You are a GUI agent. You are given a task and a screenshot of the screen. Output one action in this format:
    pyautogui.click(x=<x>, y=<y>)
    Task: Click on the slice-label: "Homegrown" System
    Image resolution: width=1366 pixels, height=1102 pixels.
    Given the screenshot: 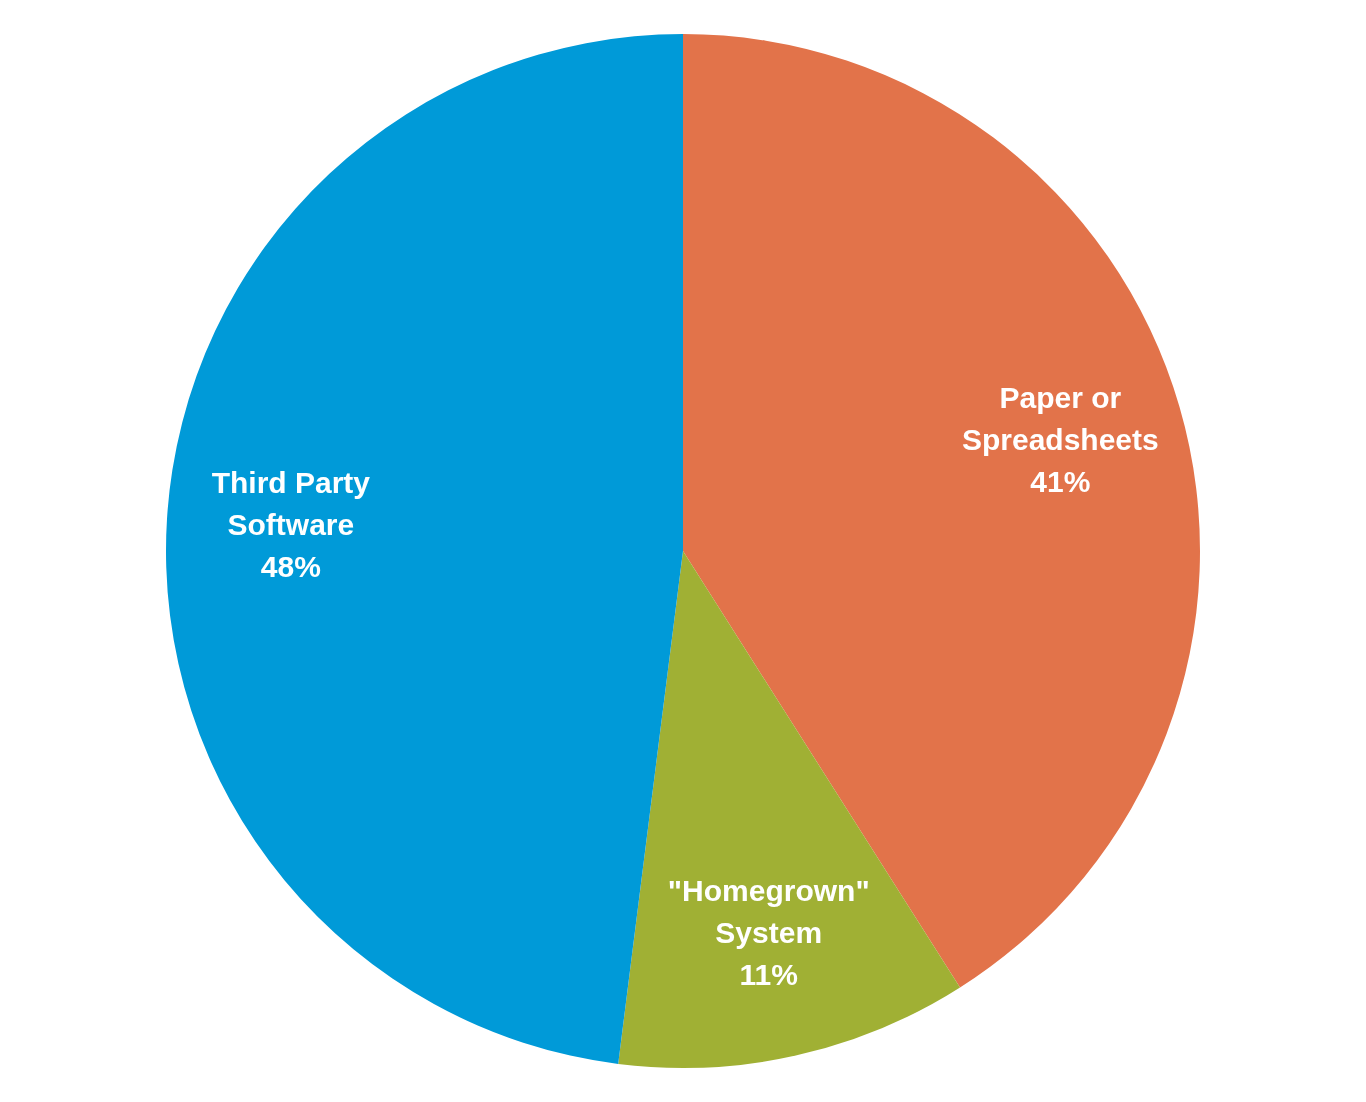 What is the action you would take?
    pyautogui.click(x=768, y=911)
    